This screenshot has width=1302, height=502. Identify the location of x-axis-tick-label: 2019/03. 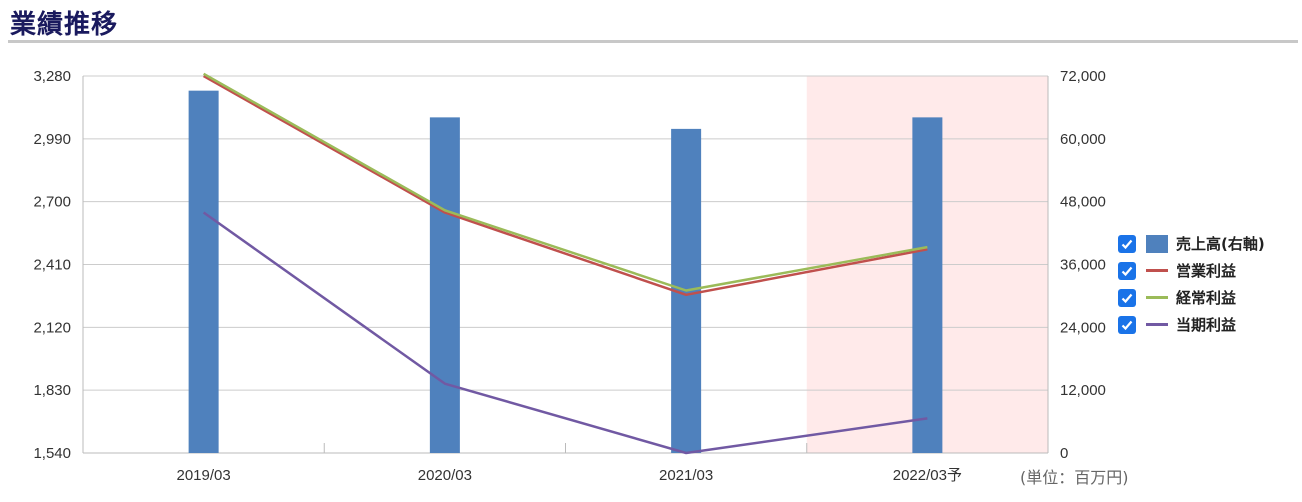
(204, 475).